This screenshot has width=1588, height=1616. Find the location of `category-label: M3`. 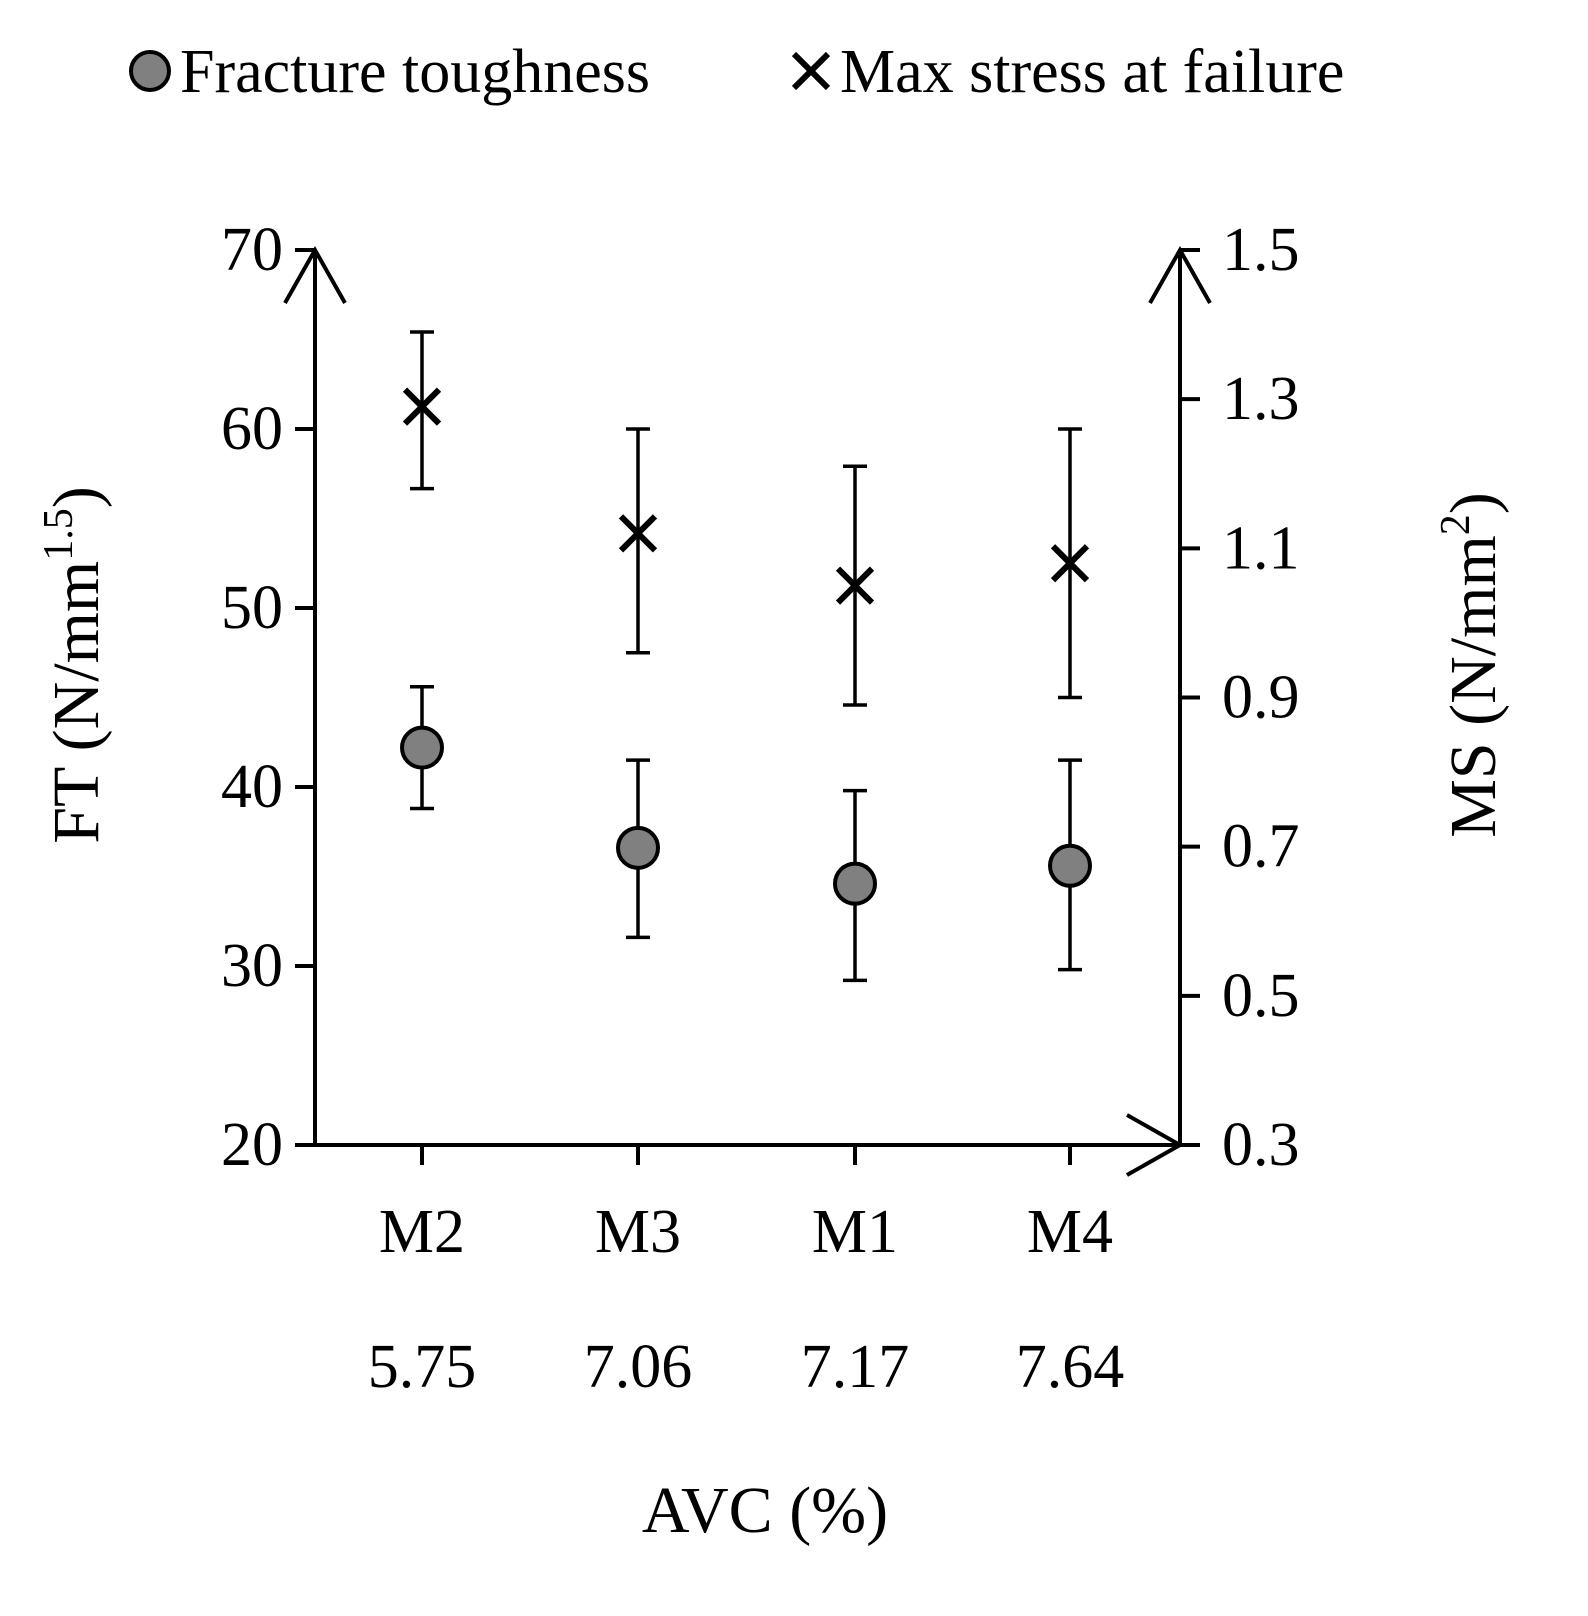

category-label: M3 is located at coordinates (638, 1232).